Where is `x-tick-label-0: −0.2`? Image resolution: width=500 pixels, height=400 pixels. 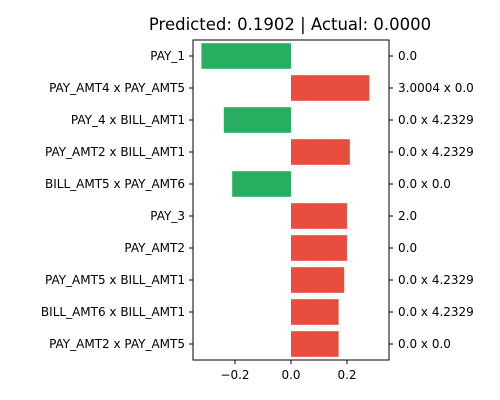 x-tick-label-0: −0.2 is located at coordinates (234, 375).